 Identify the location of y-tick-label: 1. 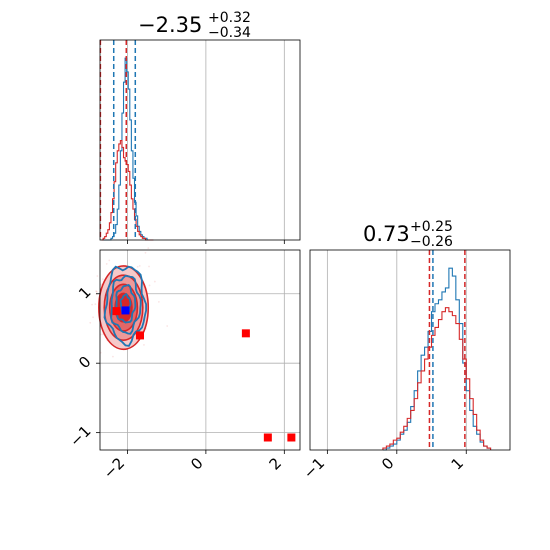
(84, 292).